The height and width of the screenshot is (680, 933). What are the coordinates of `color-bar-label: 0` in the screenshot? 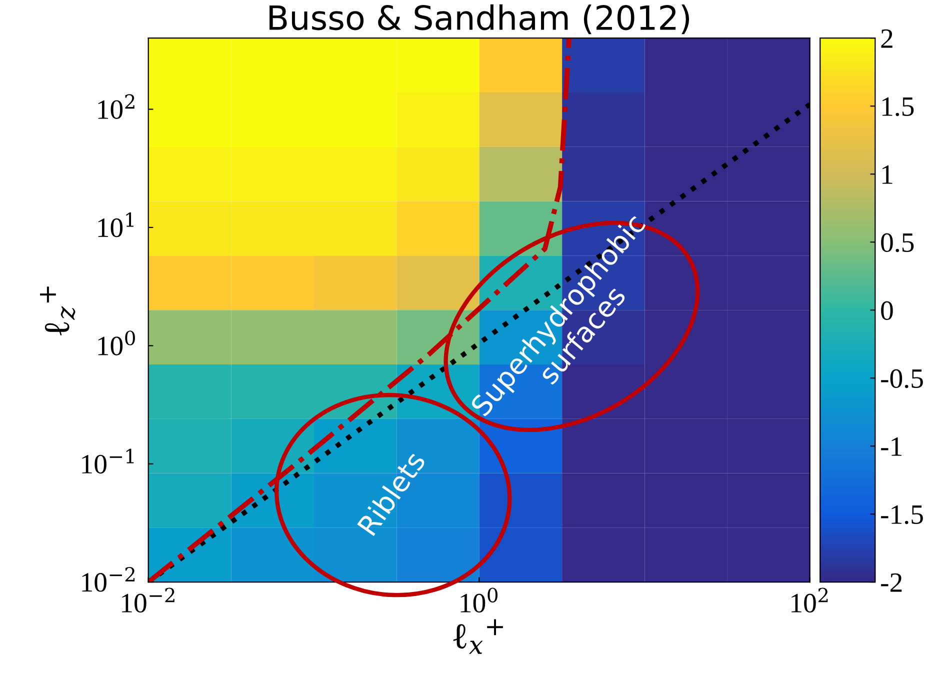 It's located at (887, 310).